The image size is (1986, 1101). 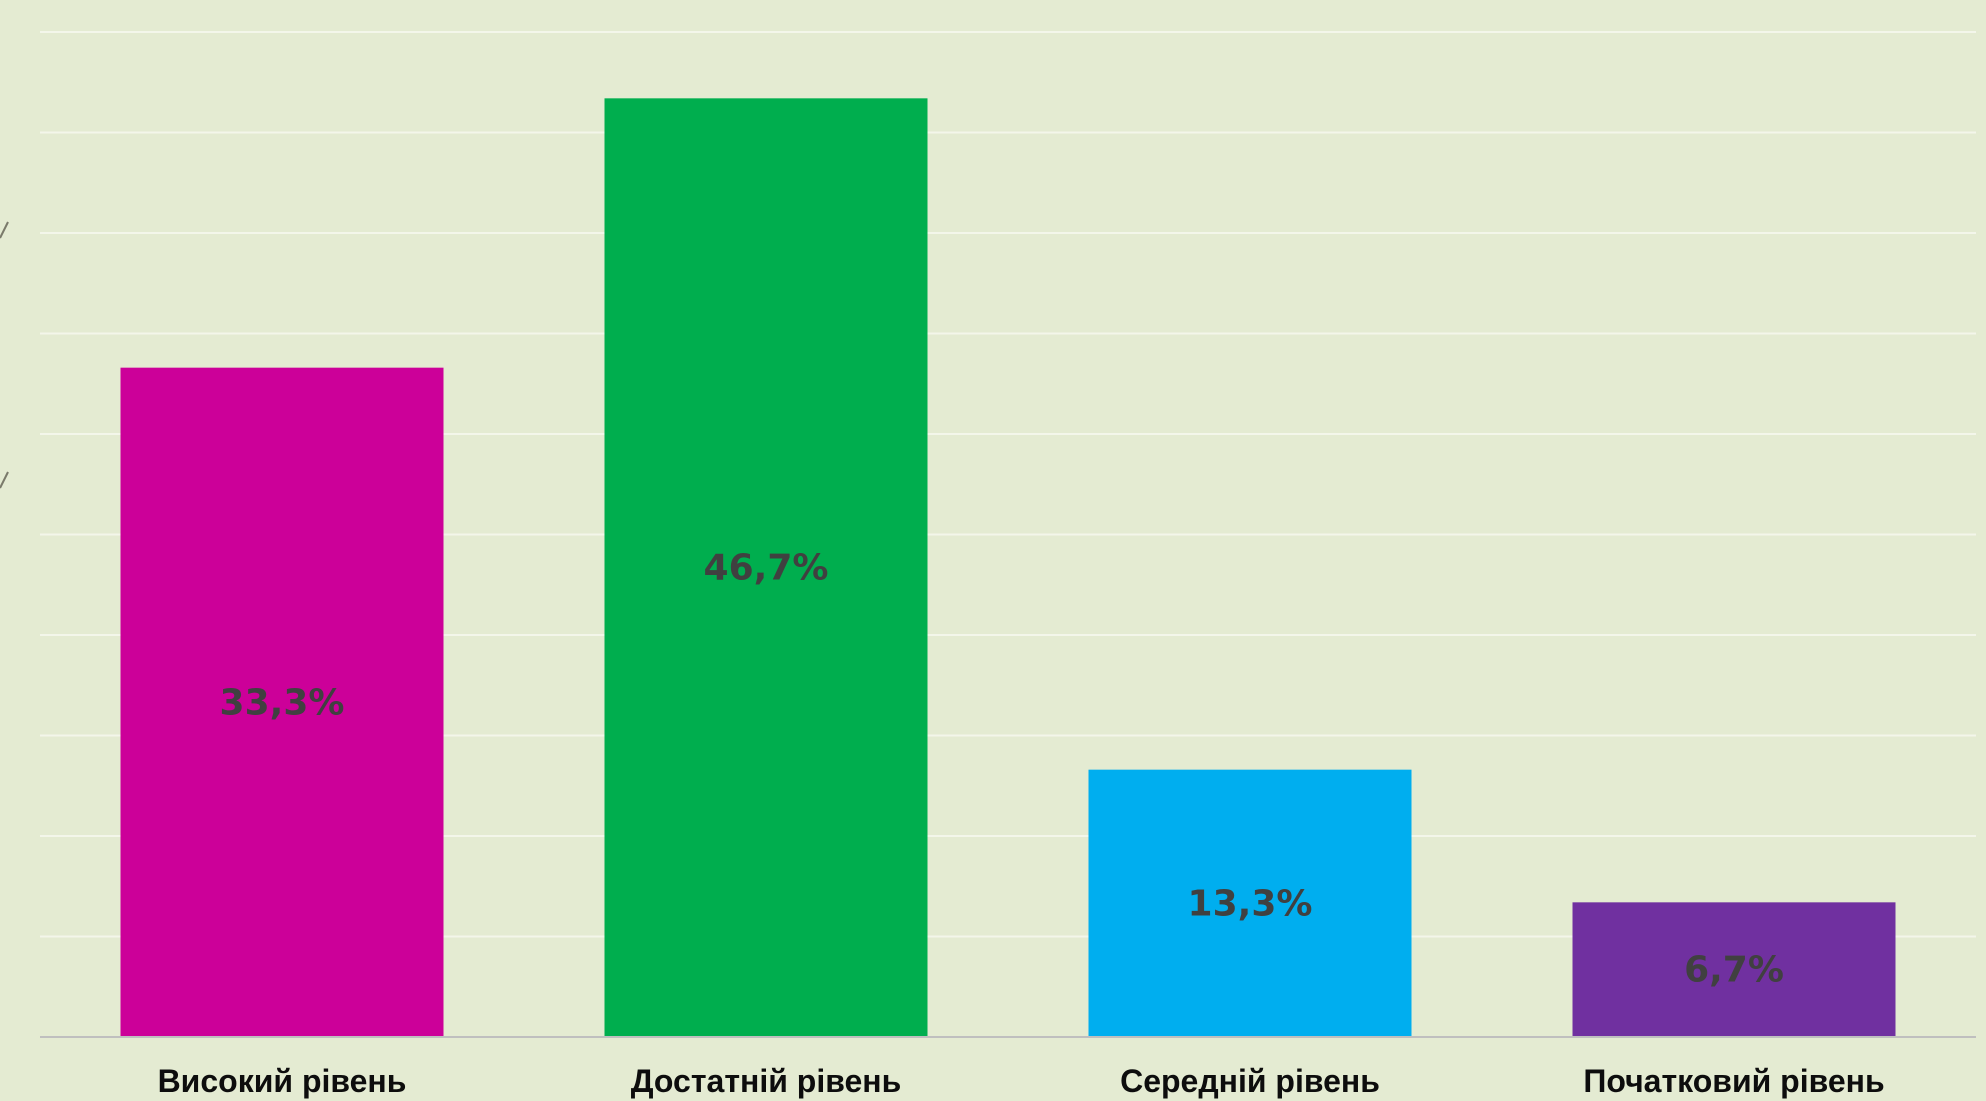 I want to click on slide-decoration-lines, so click(x=4, y=355).